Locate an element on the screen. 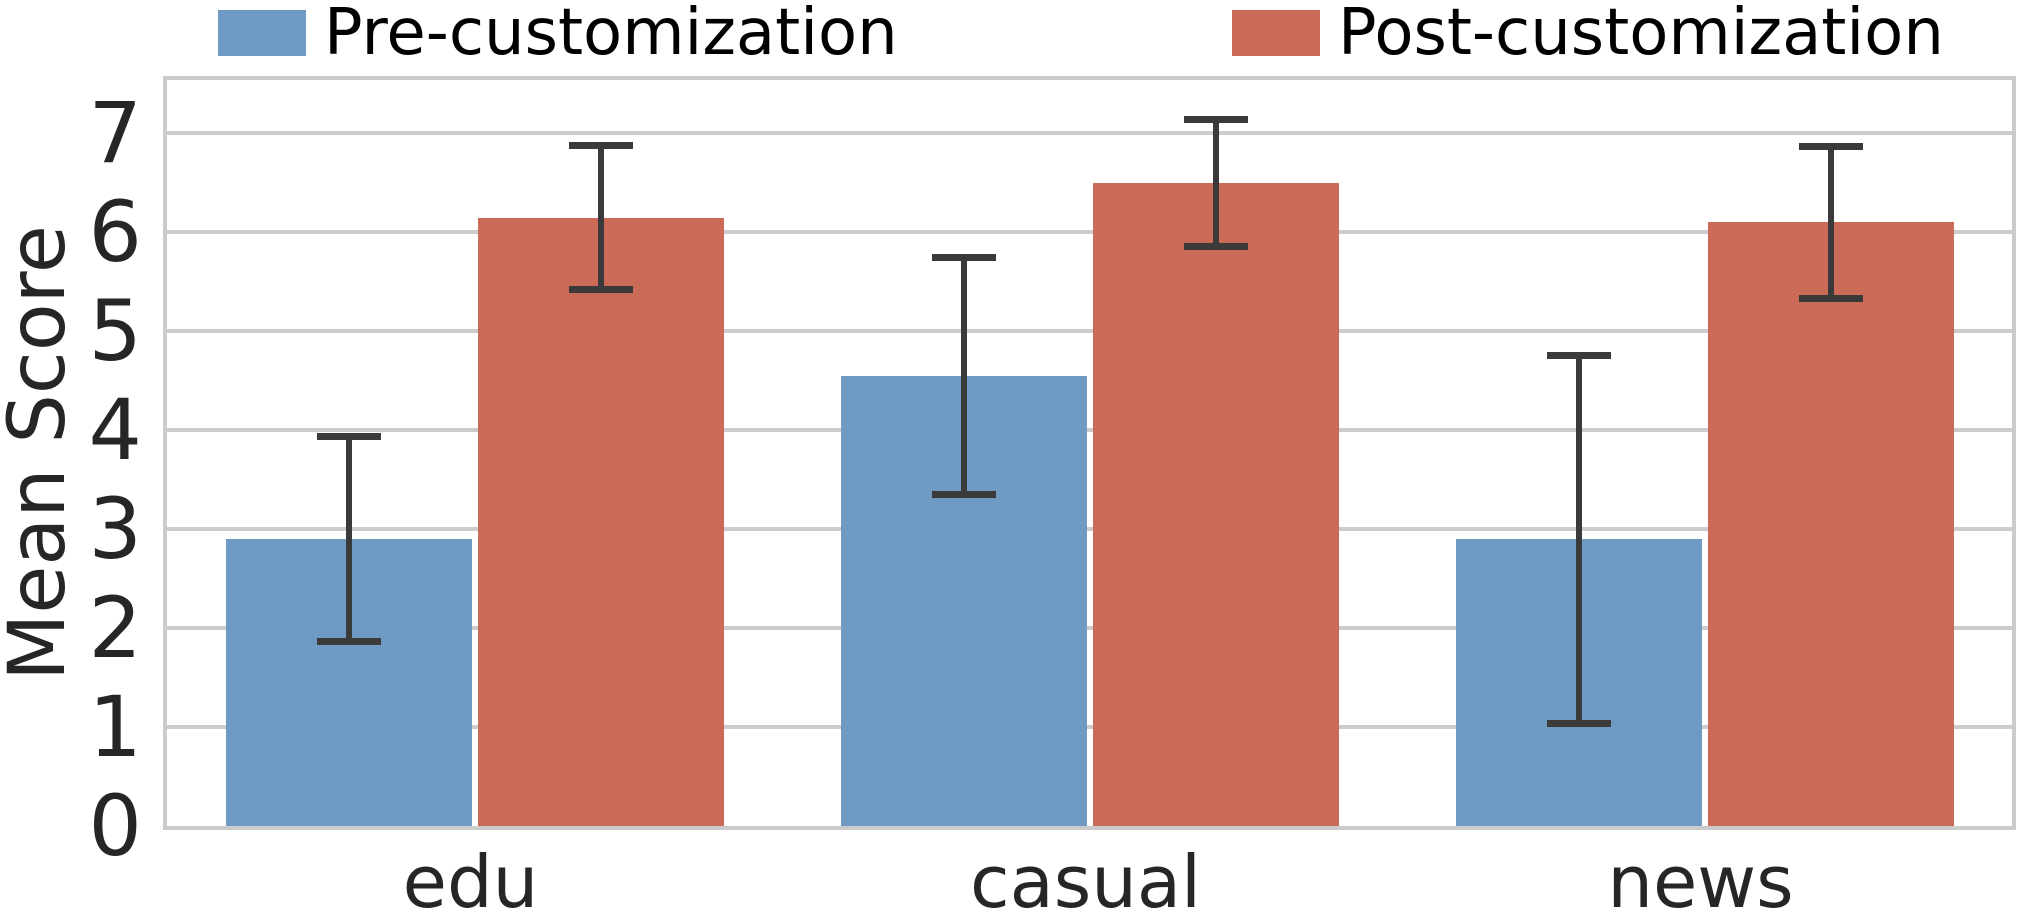 This screenshot has height=924, width=2032. legend-label-post-customization: Post-customization is located at coordinates (1641, 35).